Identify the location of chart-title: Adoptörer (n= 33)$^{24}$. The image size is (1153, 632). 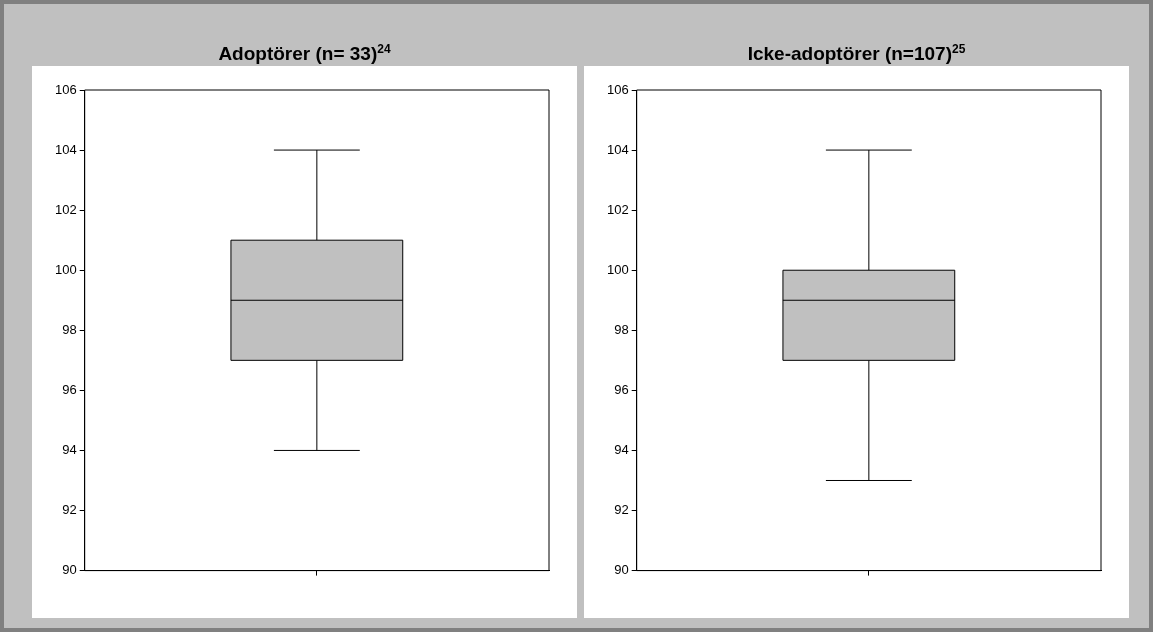
(304, 53).